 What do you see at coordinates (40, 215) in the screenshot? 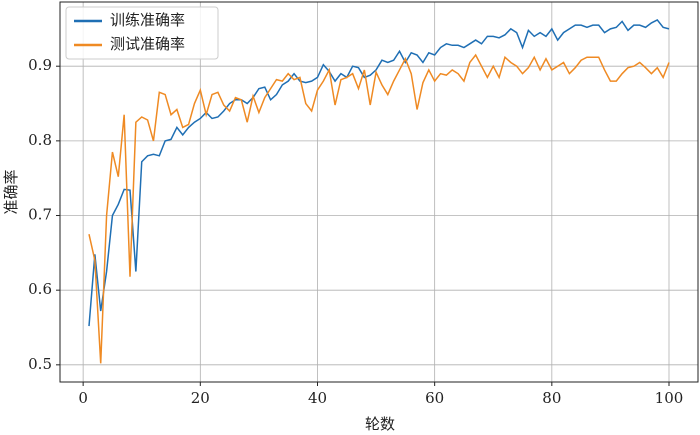
I see `y-tick-label: 0.7` at bounding box center [40, 215].